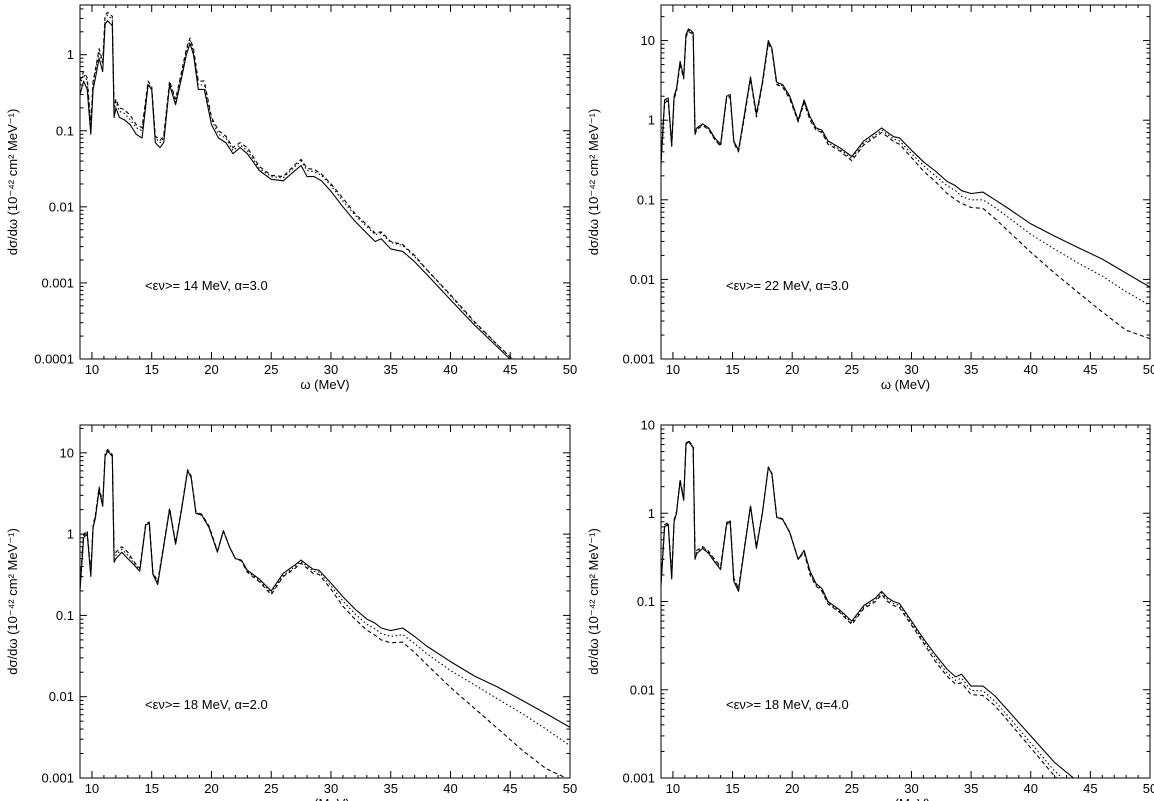 The image size is (1154, 801). I want to click on annotation-label: <εν>= 18 MeV, α=4.0, so click(787, 704).